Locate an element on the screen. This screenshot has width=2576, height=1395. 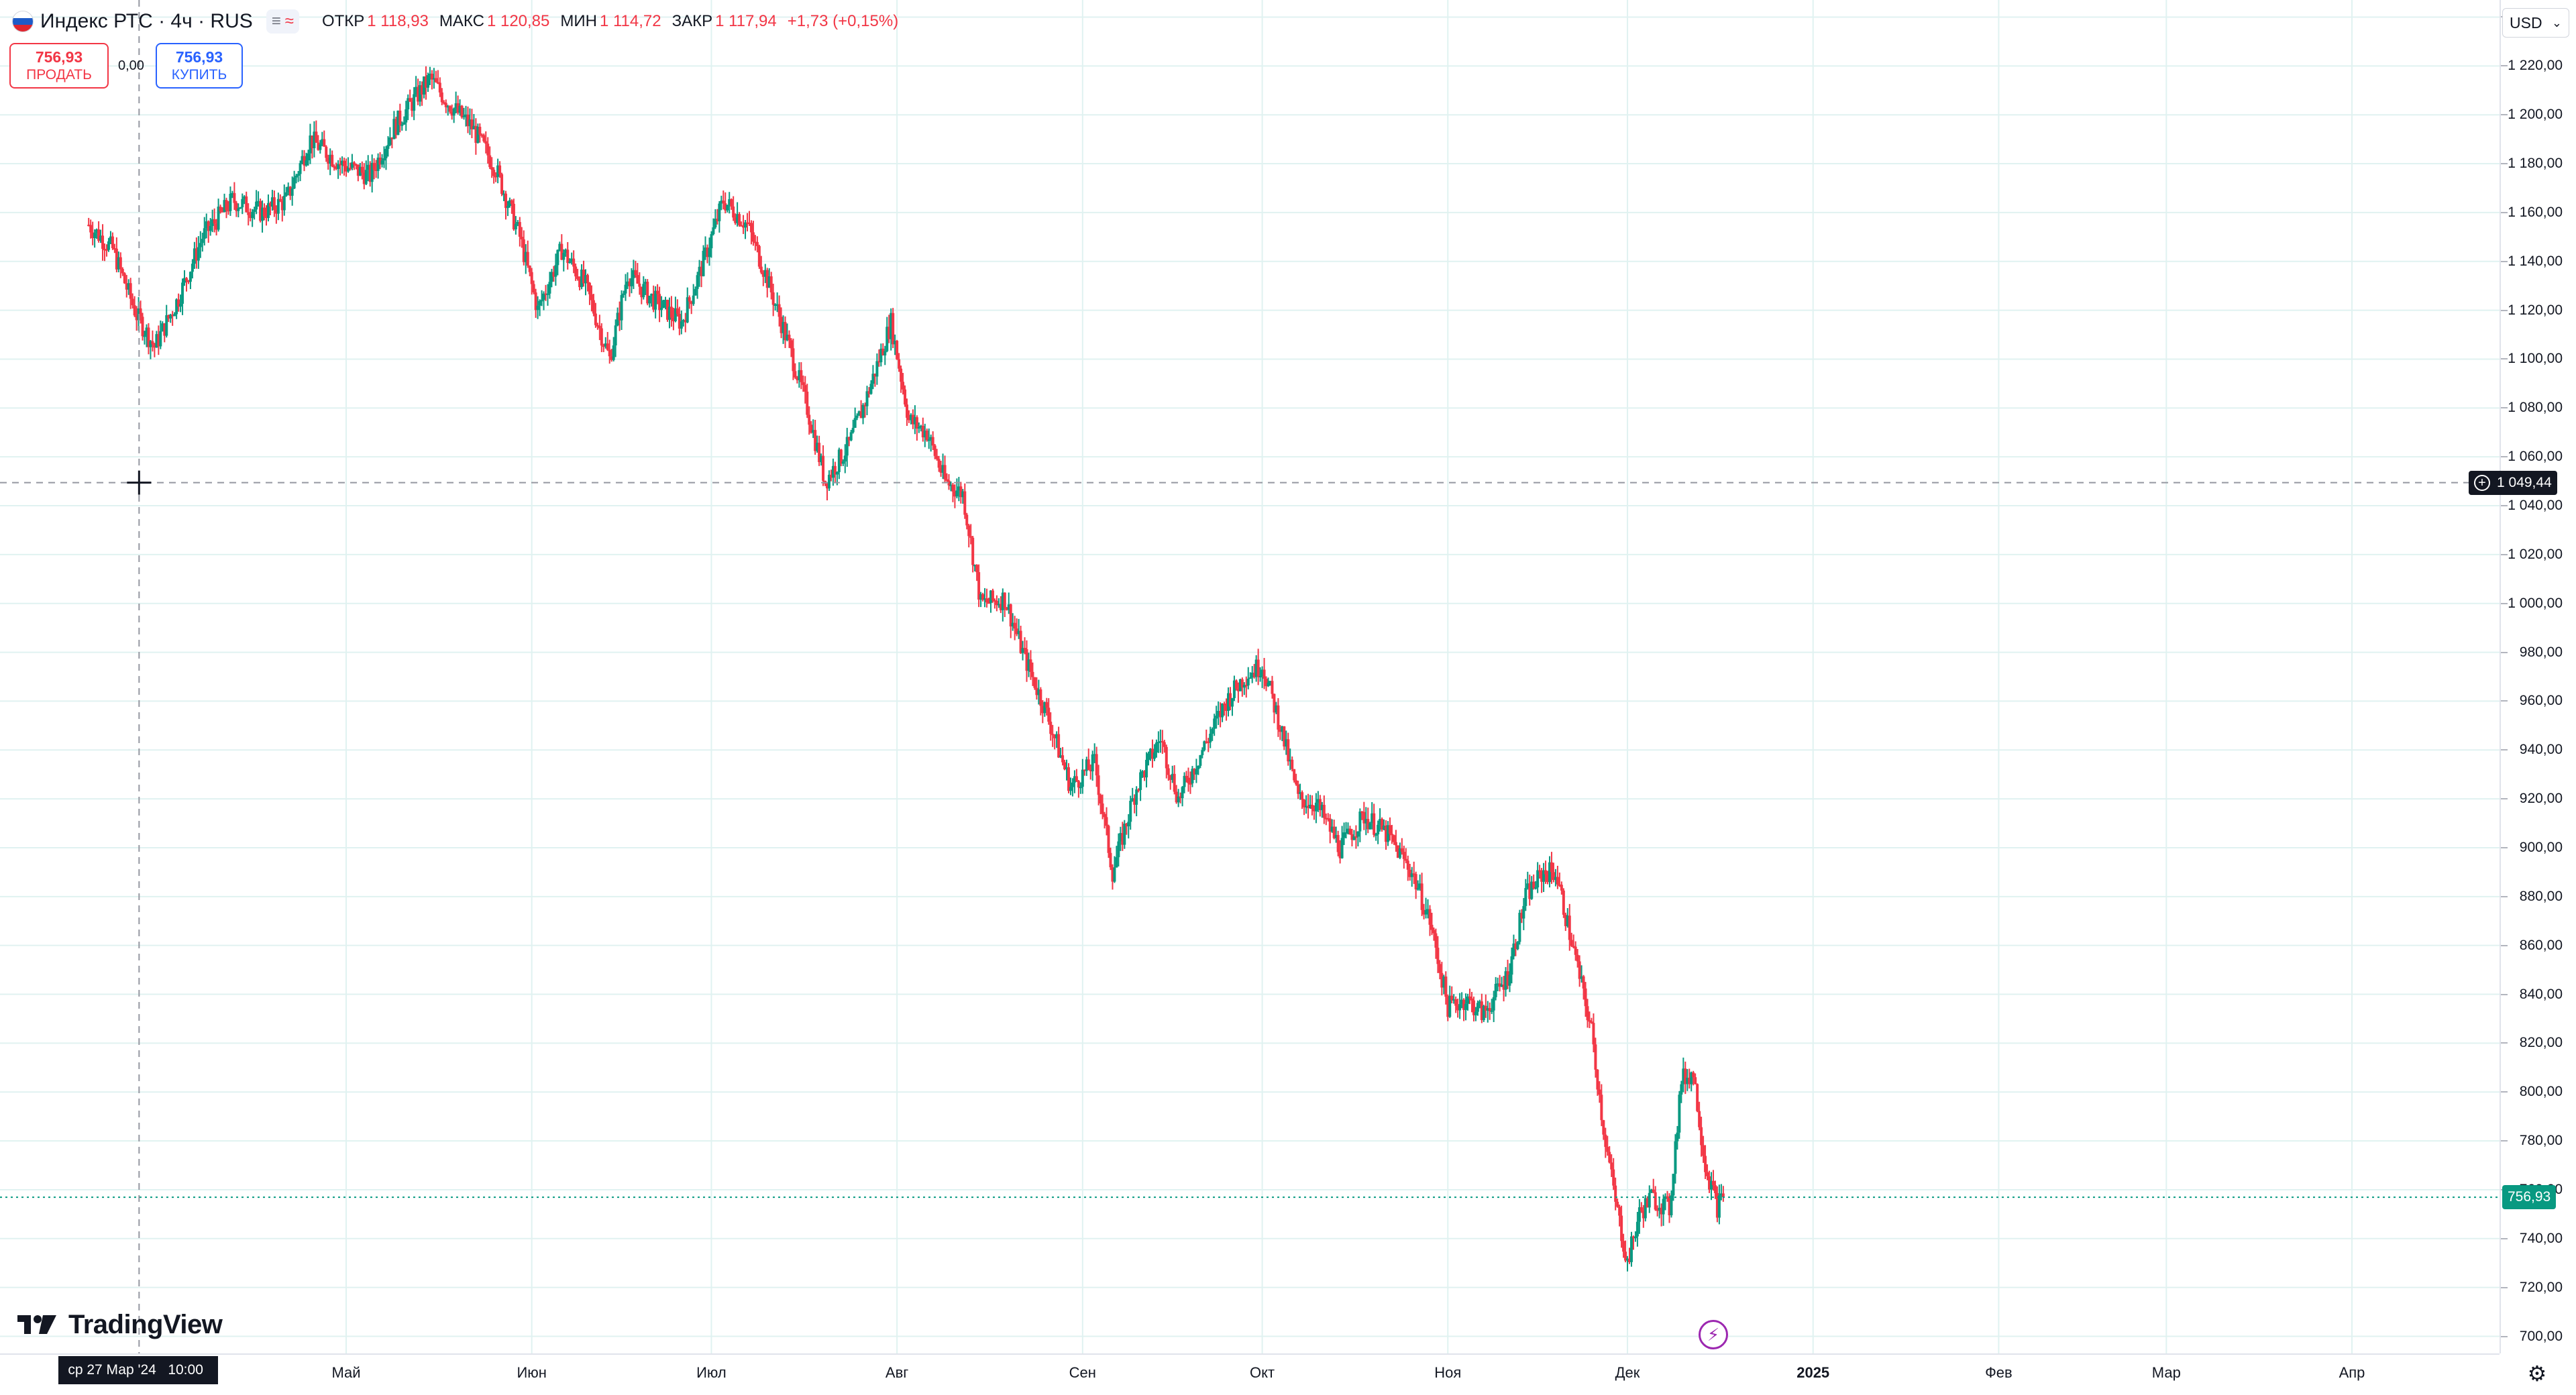
legend-toggle-pill: ≡ ≈ is located at coordinates (282, 21).